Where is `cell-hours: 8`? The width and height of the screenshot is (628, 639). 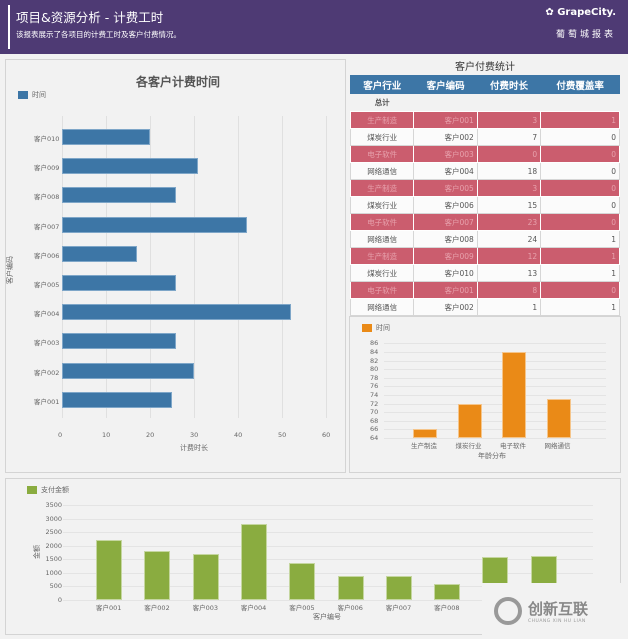 cell-hours: 8 is located at coordinates (509, 290).